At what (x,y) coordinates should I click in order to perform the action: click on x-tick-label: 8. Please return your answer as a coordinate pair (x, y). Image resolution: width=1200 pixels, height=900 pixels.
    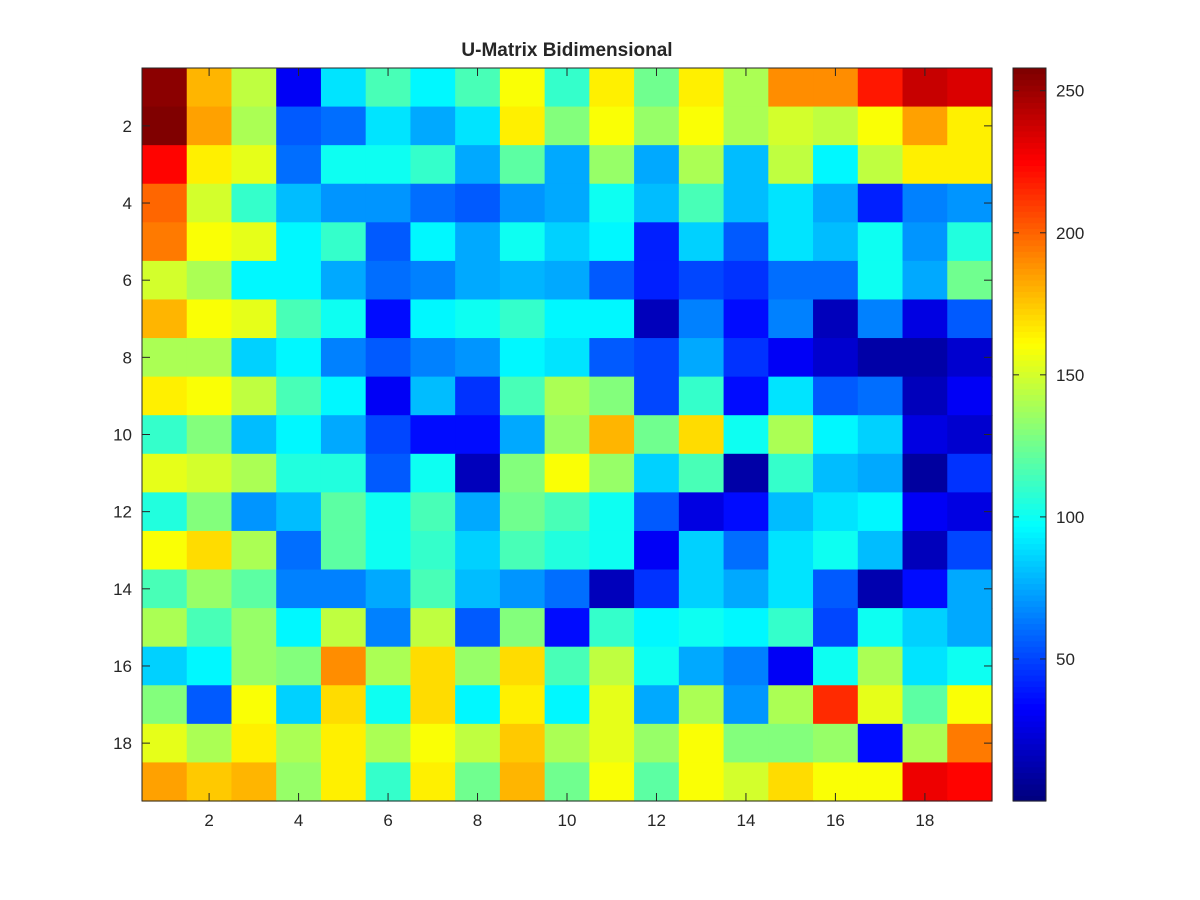
    Looking at the image, I should click on (477, 820).